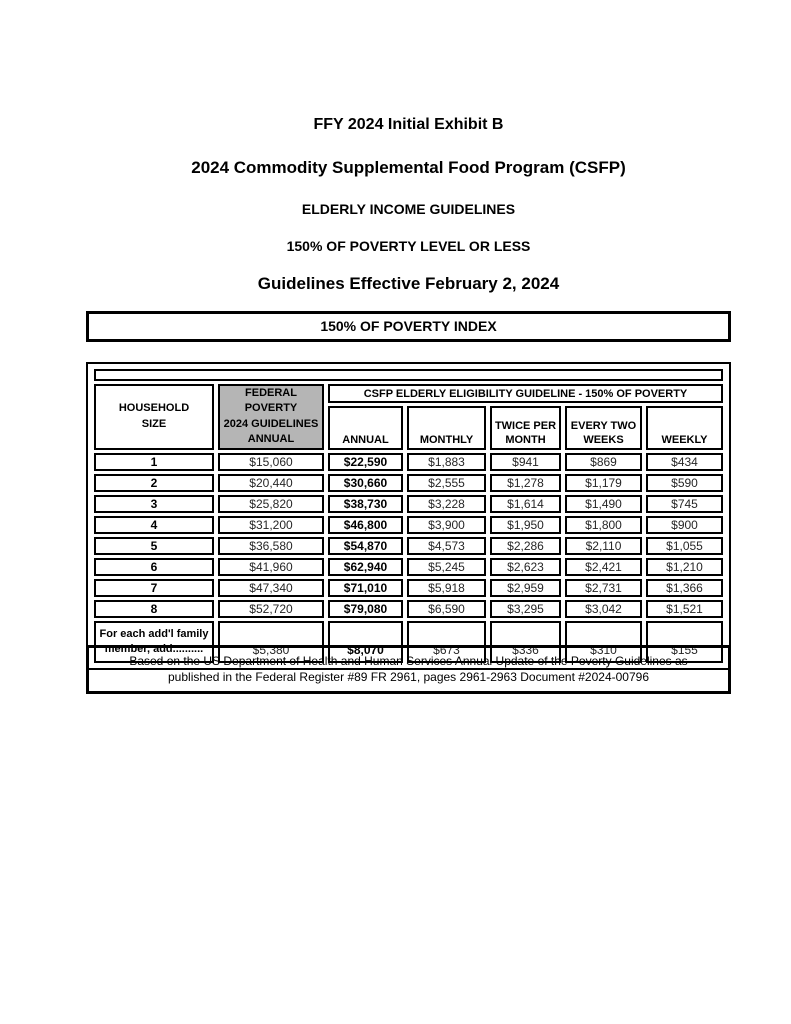  Describe the element at coordinates (525, 503) in the screenshot. I see `twice-per-month-cell: $1,614` at that location.